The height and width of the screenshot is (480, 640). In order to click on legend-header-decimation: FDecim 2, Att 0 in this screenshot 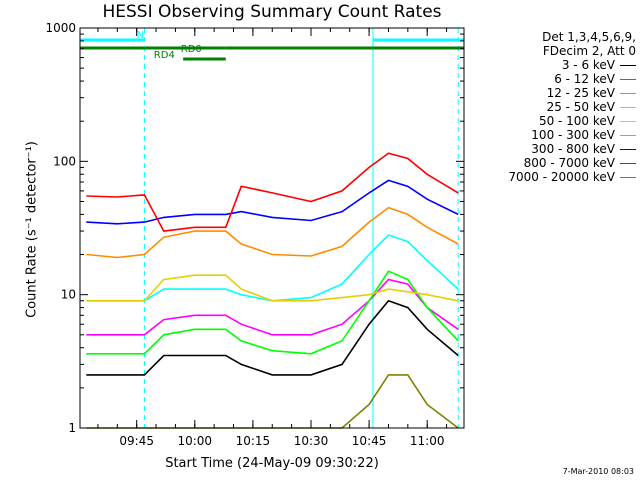, I will do `click(589, 51)`.